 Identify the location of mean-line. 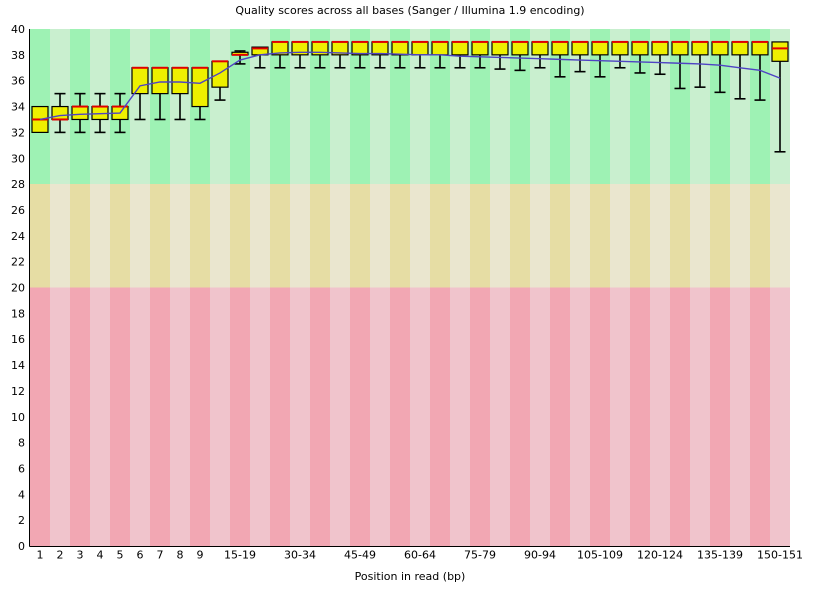
(410, 86).